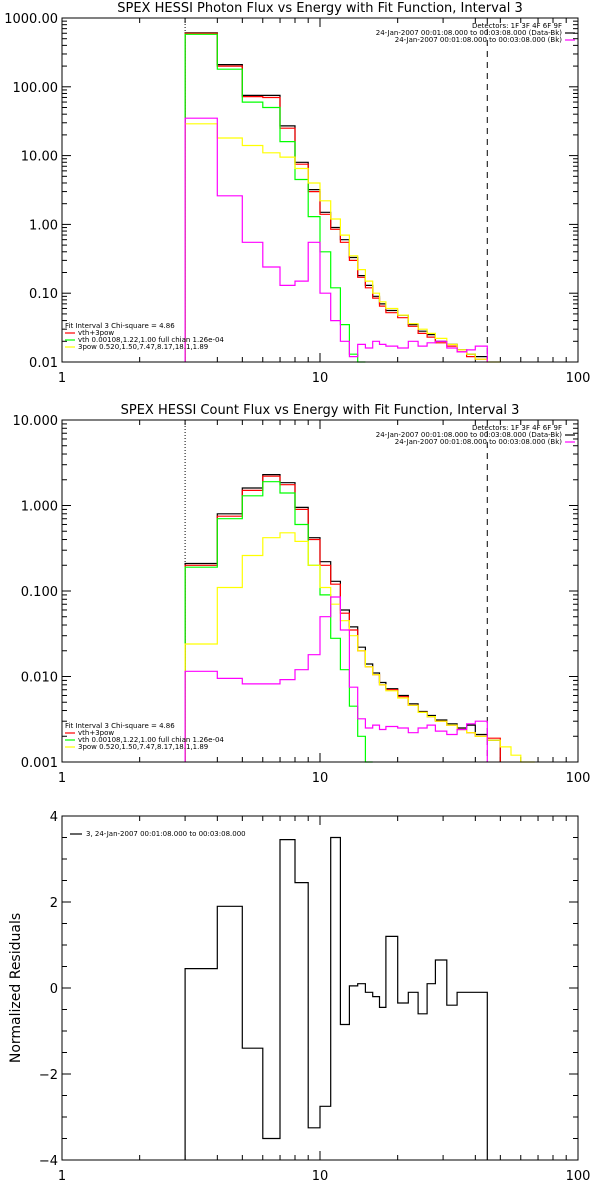 This screenshot has width=600, height=1200. Describe the element at coordinates (31, 19) in the screenshot. I see `y-tick-label: 1000.00` at that location.